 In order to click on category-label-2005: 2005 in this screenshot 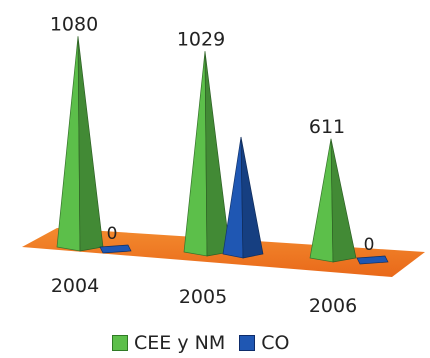, I will do `click(203, 297)`.